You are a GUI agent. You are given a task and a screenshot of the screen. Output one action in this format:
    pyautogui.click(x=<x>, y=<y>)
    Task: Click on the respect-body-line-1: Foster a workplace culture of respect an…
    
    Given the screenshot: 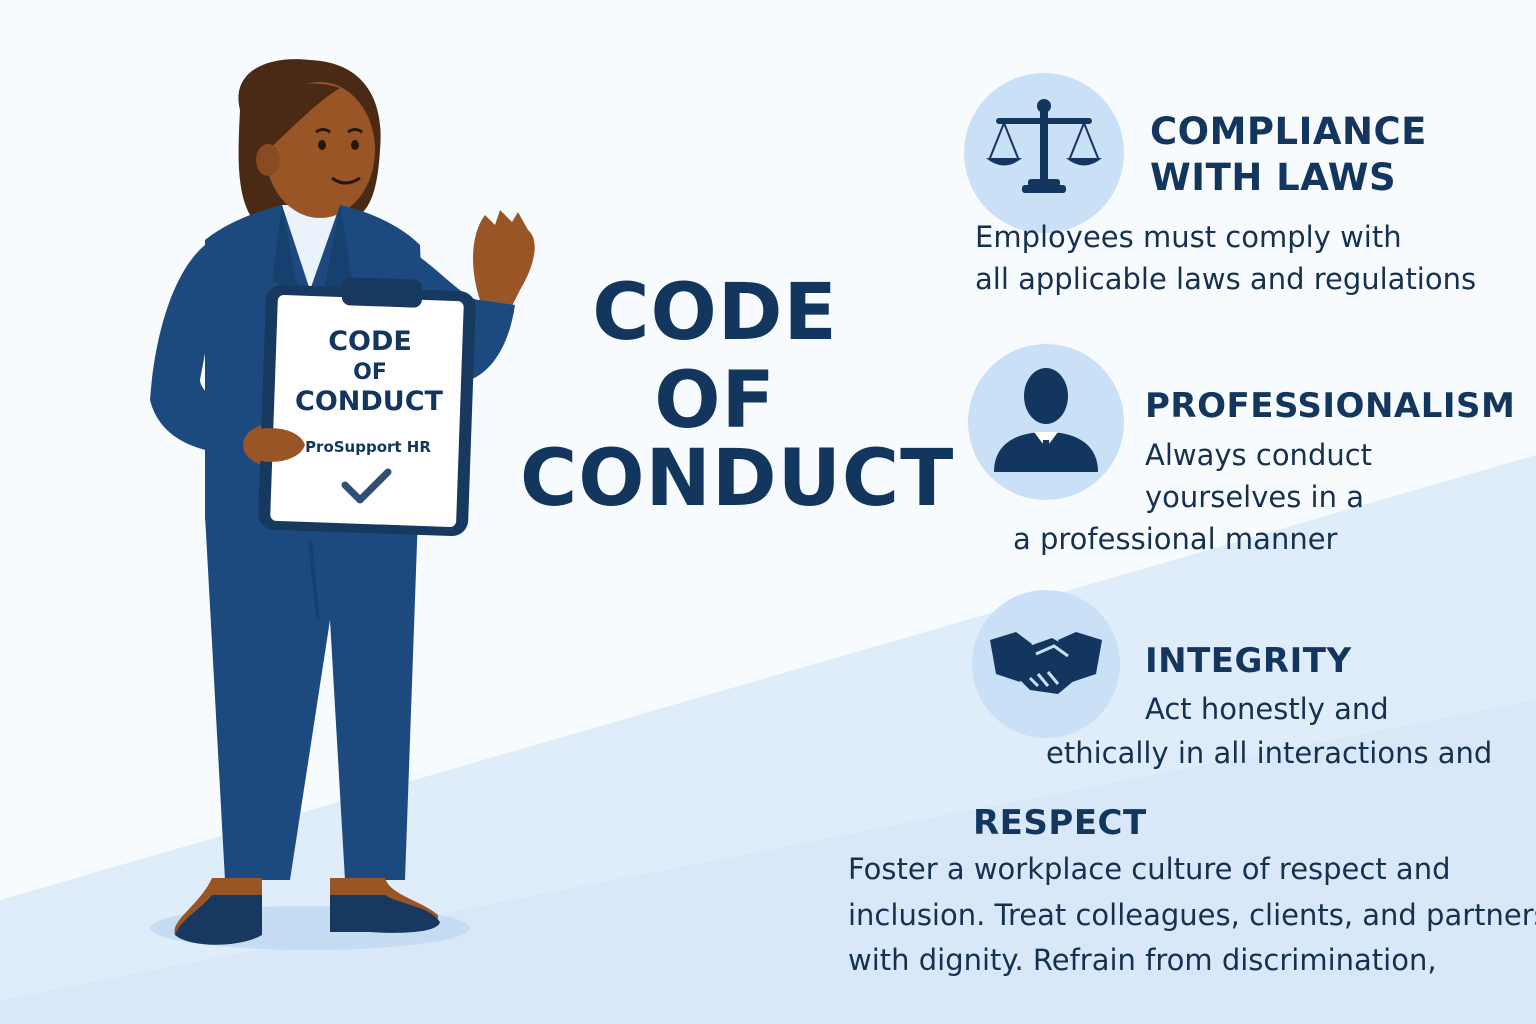 What is the action you would take?
    pyautogui.click(x=1149, y=869)
    